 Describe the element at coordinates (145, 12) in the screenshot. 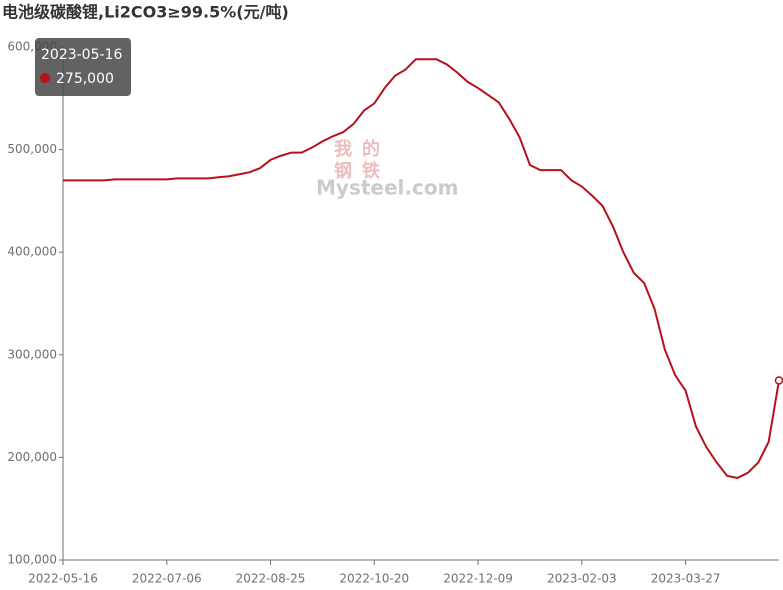

I see `chart-title: 电池级碳酸锂,Li2CO3≥99.5%(元/吨)` at that location.